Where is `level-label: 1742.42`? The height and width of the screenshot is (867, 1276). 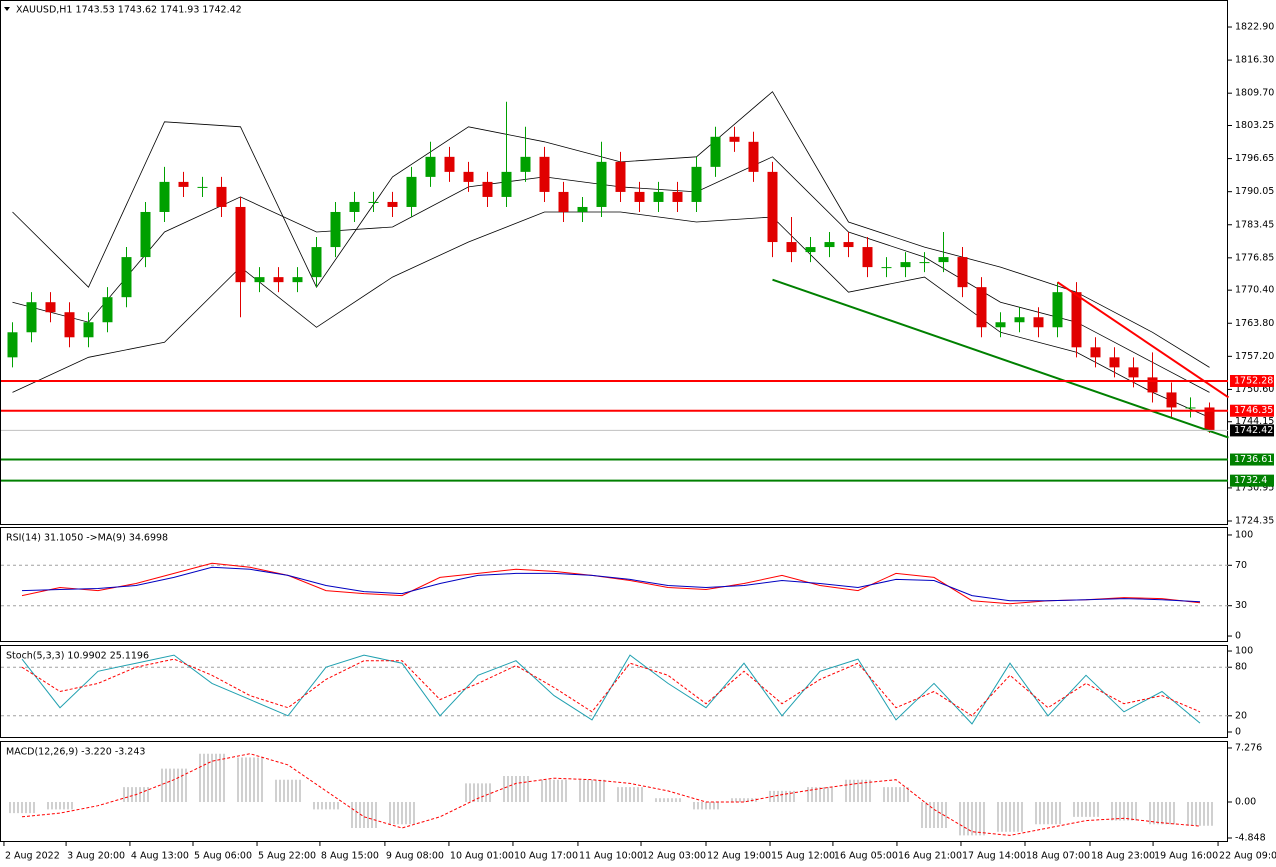
level-label: 1742.42 is located at coordinates (1253, 430).